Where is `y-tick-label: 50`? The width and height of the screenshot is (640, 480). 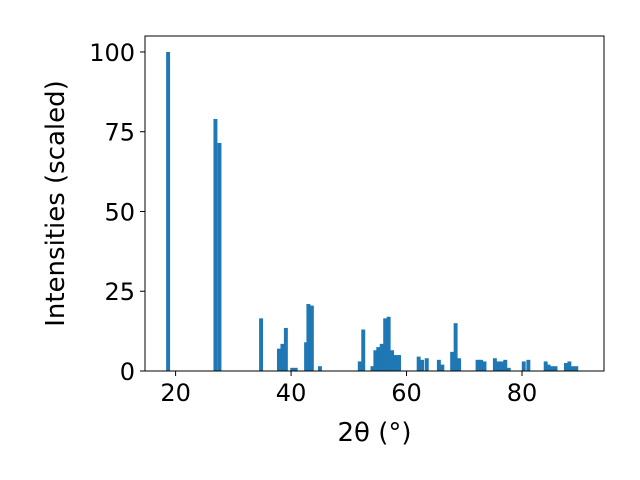
y-tick-label: 50 is located at coordinates (119, 212).